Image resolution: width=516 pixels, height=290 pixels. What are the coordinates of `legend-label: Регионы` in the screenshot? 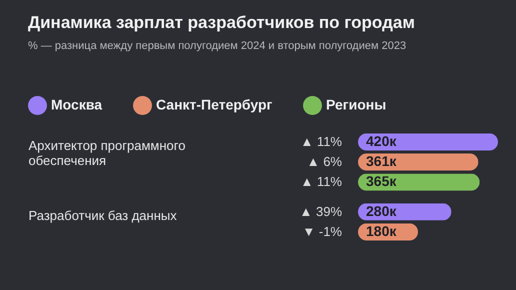 It's located at (356, 104).